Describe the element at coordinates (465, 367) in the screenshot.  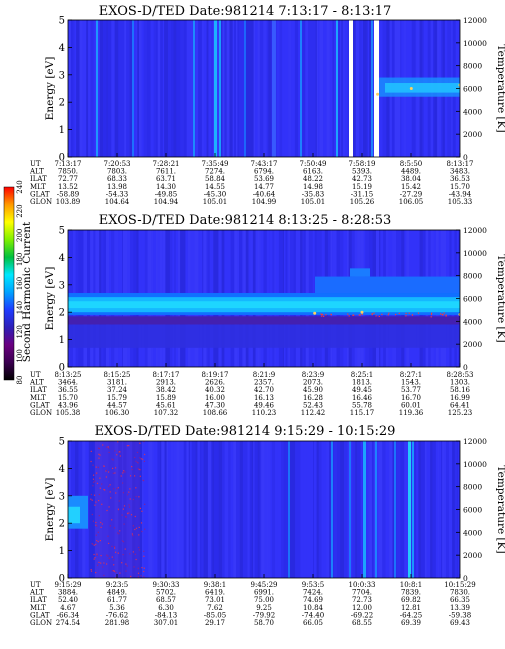
I see `panel-2-y2tick-0: 0` at that location.